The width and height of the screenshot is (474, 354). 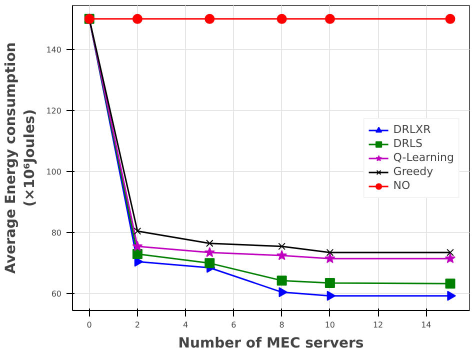 What do you see at coordinates (423, 157) in the screenshot?
I see `legend-label: Q-Learning` at bounding box center [423, 157].